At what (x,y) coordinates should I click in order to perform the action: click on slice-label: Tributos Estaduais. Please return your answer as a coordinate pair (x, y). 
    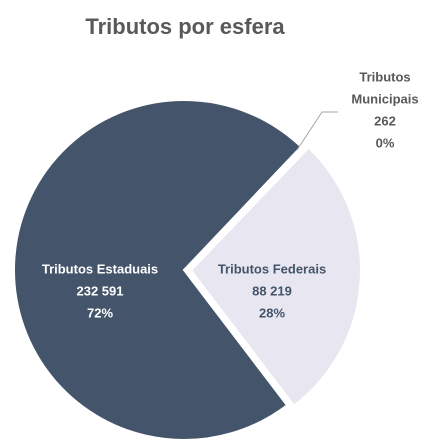
    Looking at the image, I should click on (100, 268).